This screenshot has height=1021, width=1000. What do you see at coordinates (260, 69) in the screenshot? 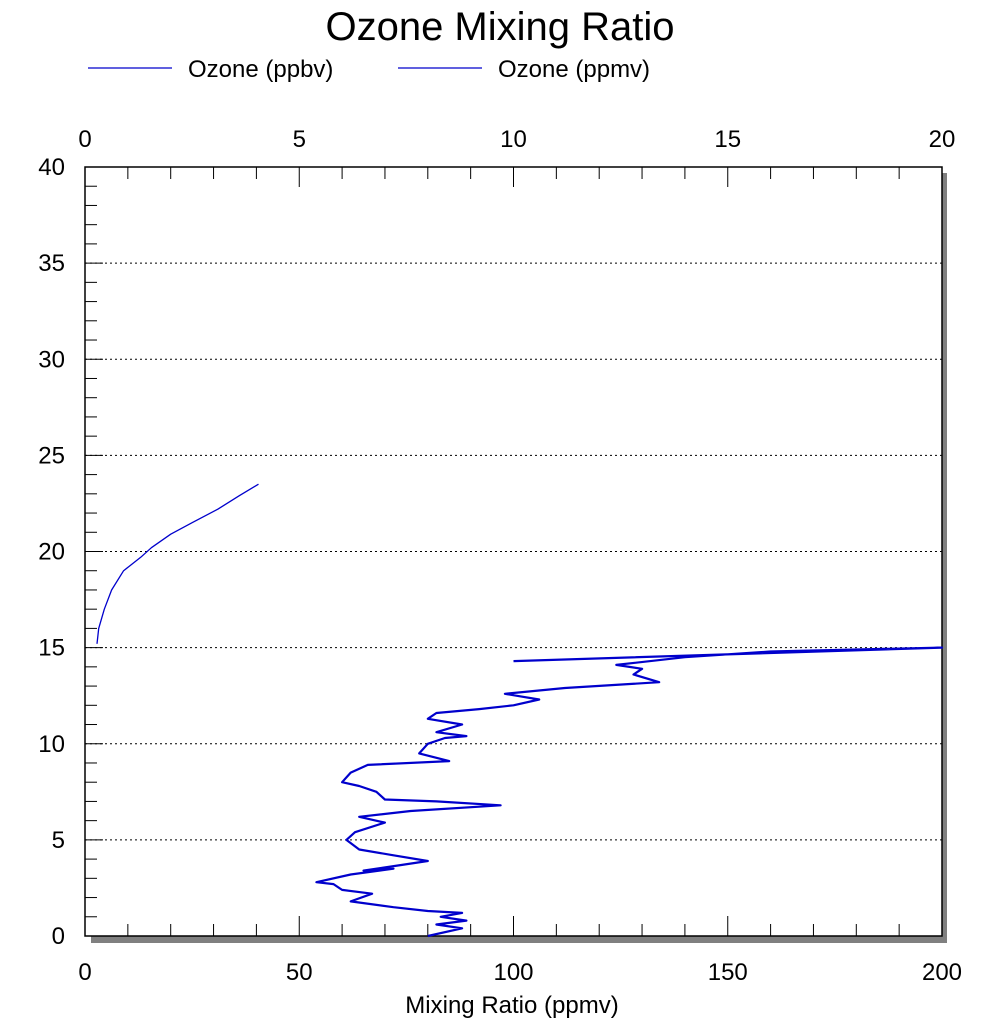
I see `legend-label-ppbv: Ozone (ppbv)` at bounding box center [260, 69].